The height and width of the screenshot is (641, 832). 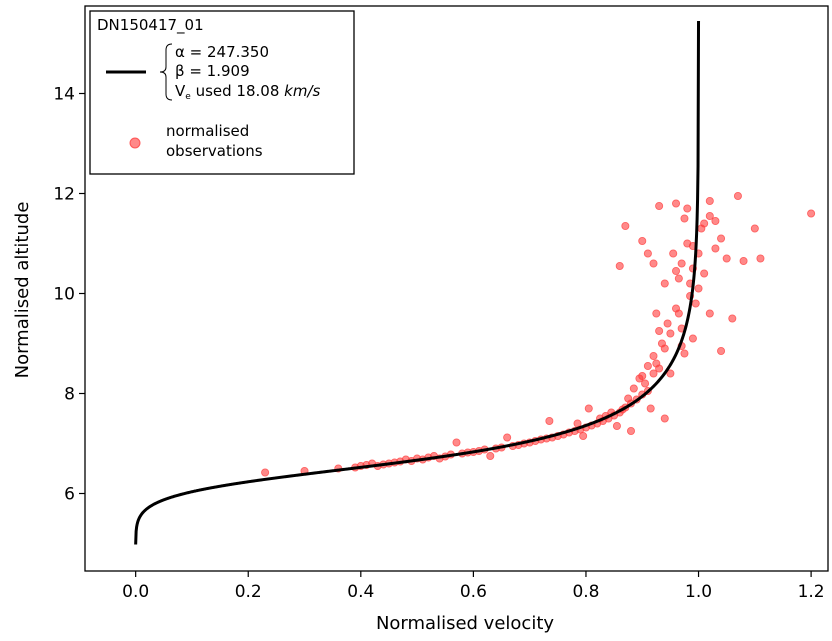 What do you see at coordinates (360, 592) in the screenshot?
I see `x-tick-label: 0.4` at bounding box center [360, 592].